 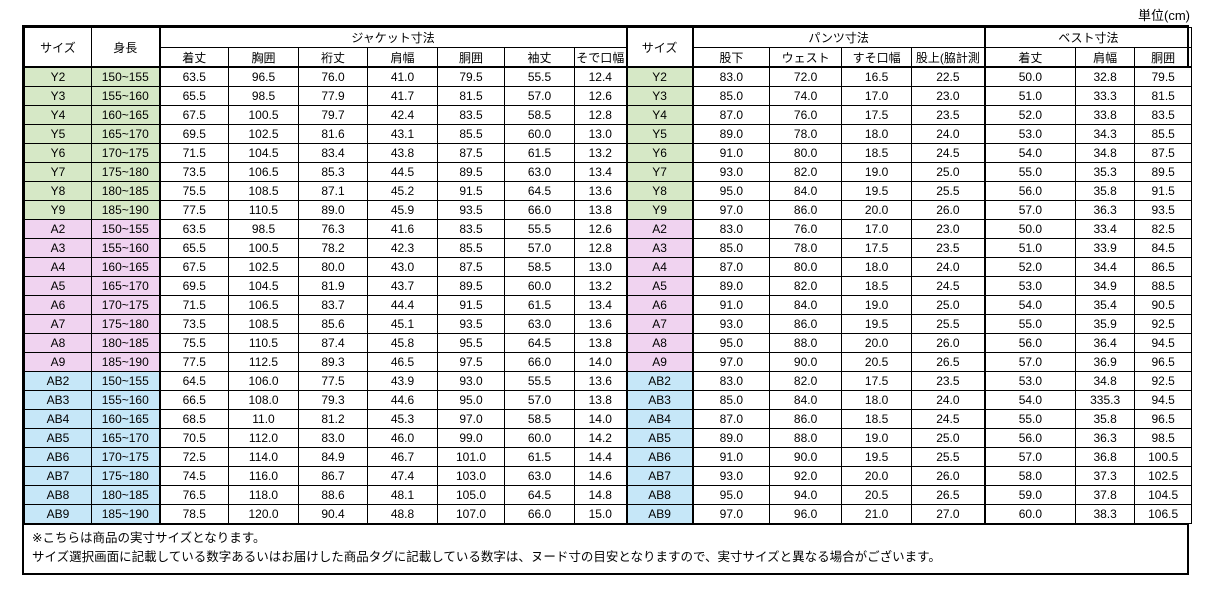 I want to click on size-cell: A6, so click(x=58, y=305).